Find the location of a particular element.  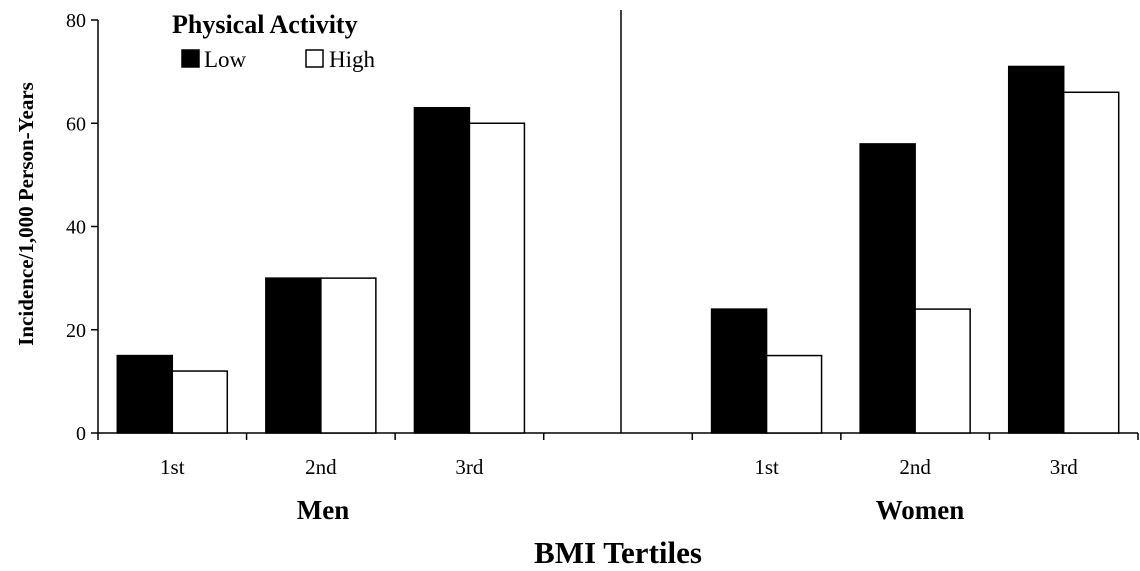

bar-women-1st-low is located at coordinates (739, 371).